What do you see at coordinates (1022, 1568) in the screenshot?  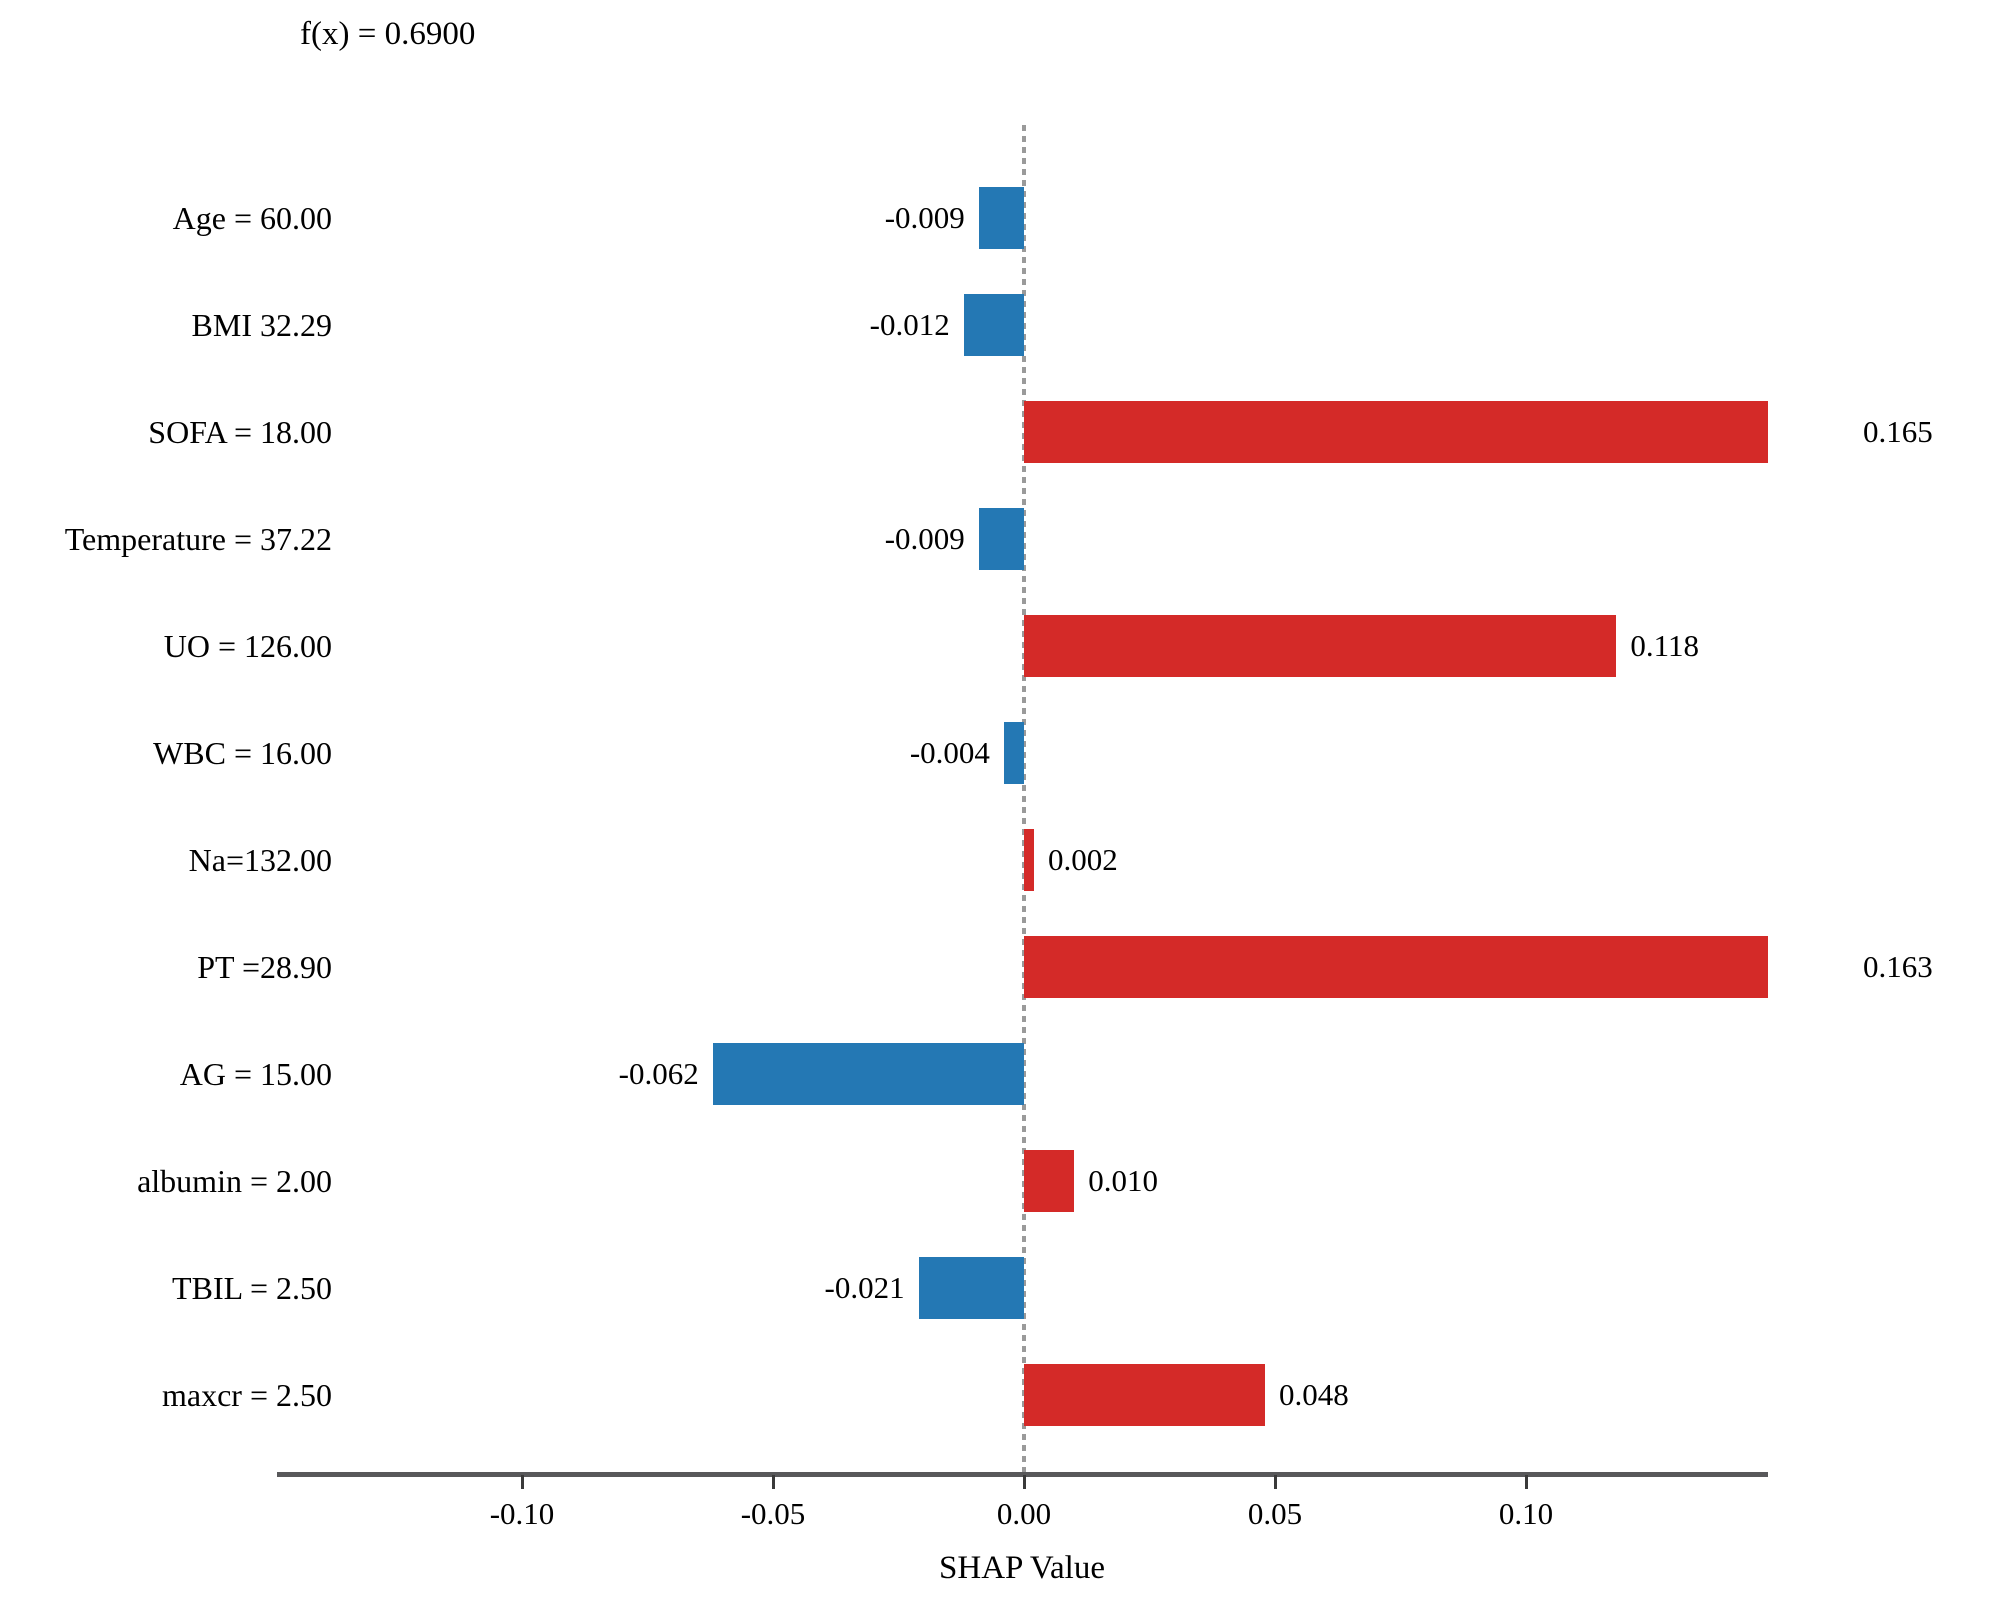 I see `x-axis-title: SHAP Value` at bounding box center [1022, 1568].